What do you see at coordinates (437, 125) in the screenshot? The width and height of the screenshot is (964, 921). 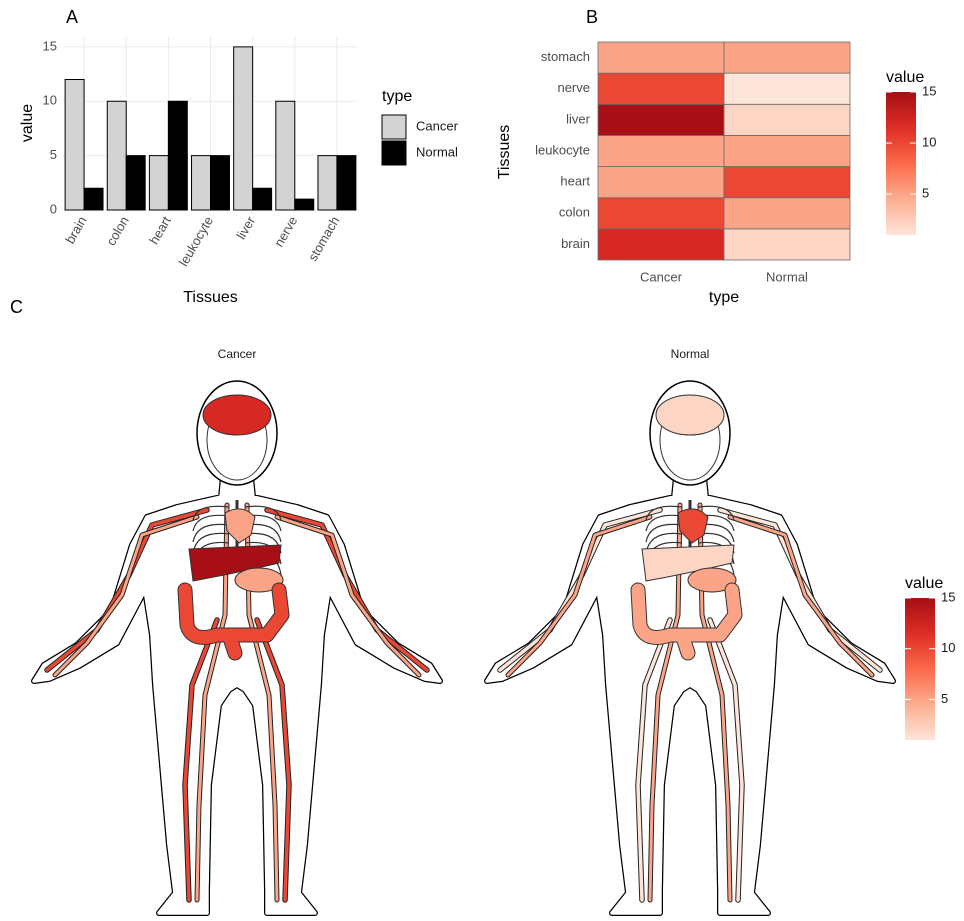 I see `legend-label: Cancer` at bounding box center [437, 125].